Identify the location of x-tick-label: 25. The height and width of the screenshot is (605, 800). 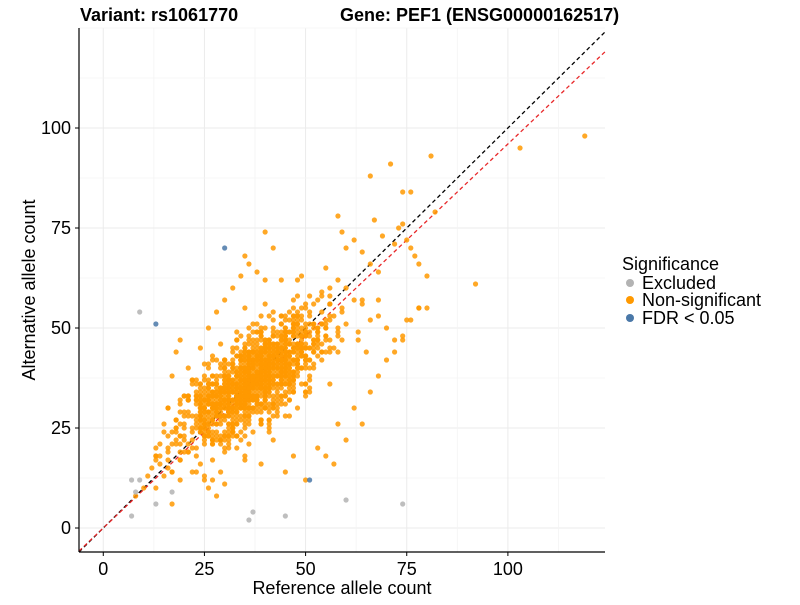
(204, 569).